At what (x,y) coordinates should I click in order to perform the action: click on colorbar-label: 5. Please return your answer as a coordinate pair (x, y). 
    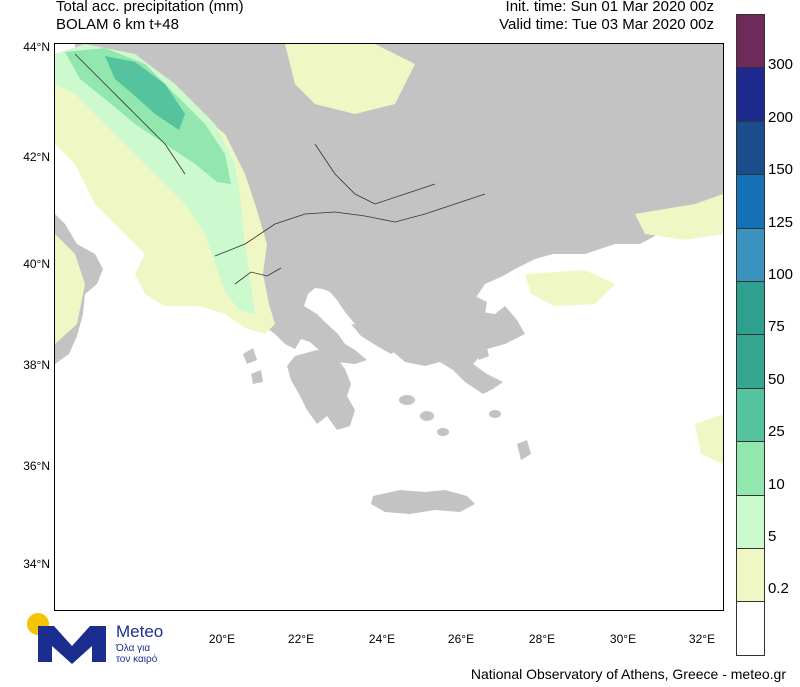
    Looking at the image, I should click on (772, 536).